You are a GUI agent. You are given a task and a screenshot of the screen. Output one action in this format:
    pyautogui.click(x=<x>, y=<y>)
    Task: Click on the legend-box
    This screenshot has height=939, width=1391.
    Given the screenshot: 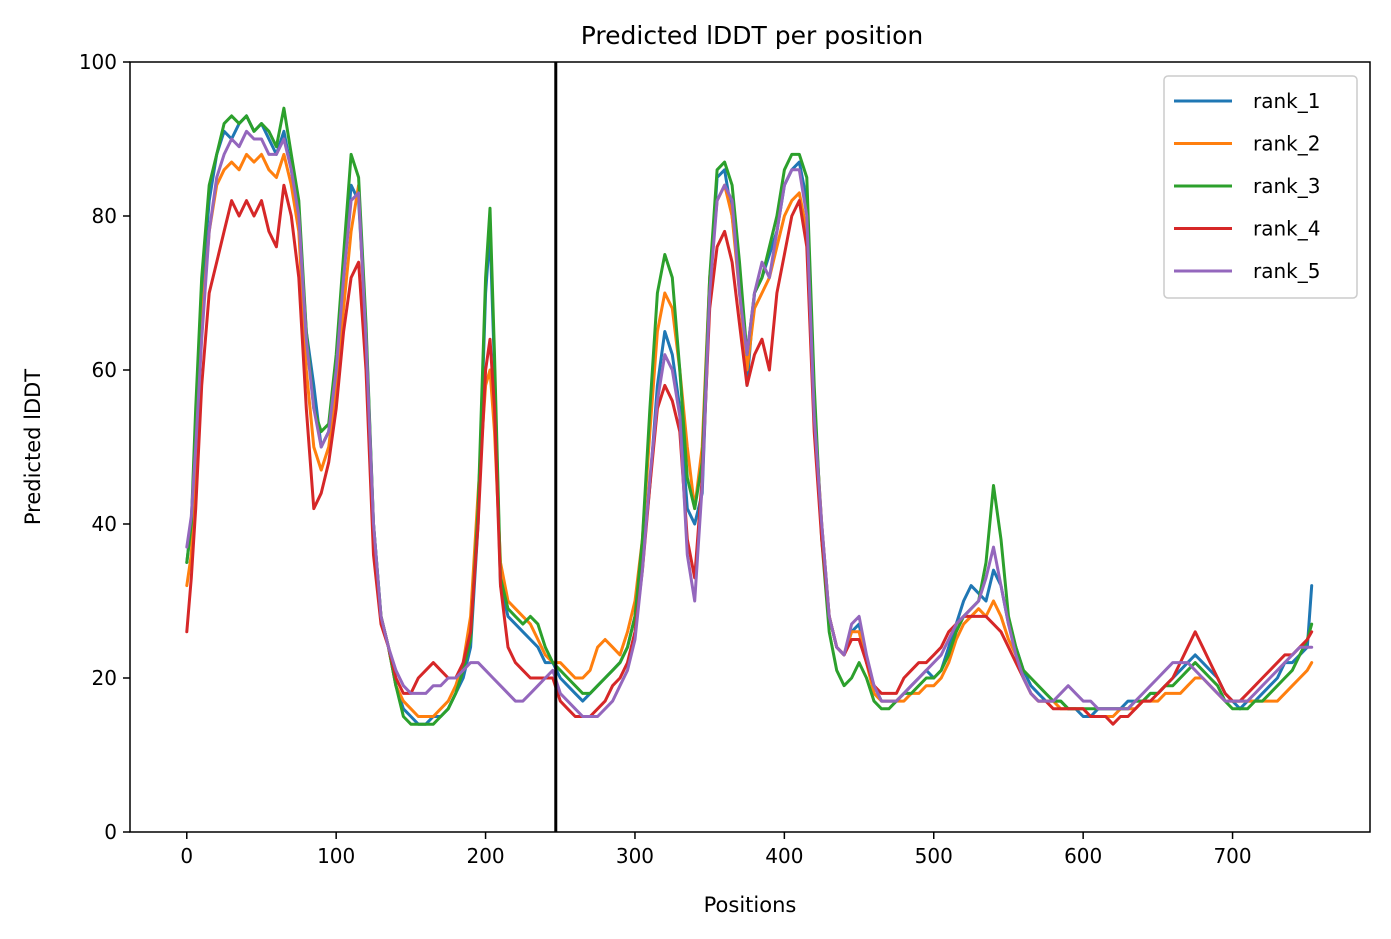 What is the action you would take?
    pyautogui.click(x=1260, y=187)
    